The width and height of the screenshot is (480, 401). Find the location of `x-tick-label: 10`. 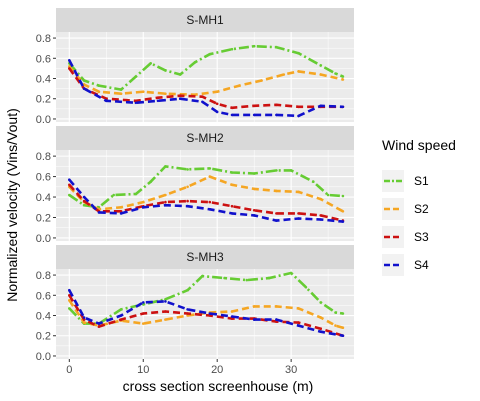

x-tick-label: 10 is located at coordinates (143, 370).